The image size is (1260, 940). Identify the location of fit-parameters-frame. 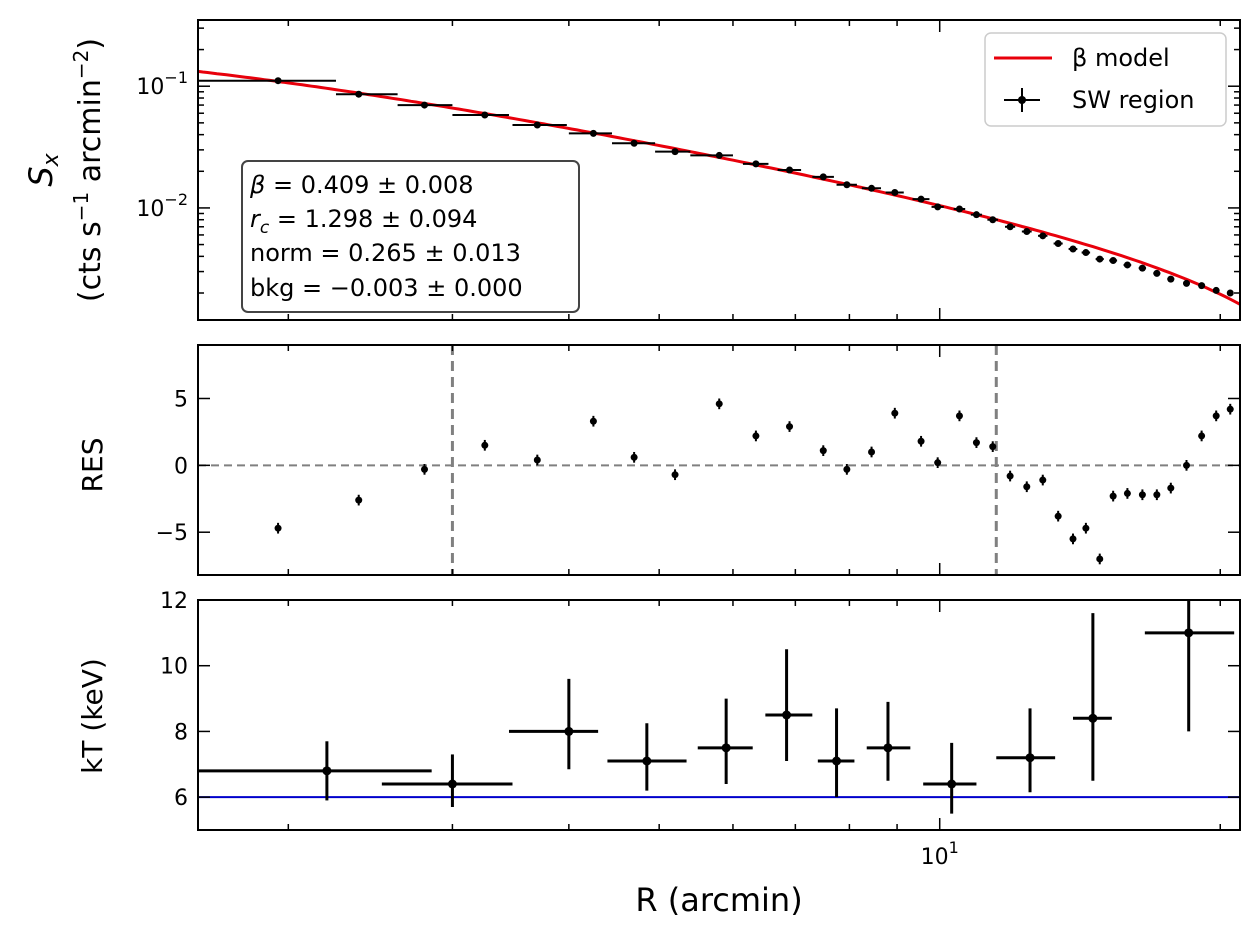
(410, 236).